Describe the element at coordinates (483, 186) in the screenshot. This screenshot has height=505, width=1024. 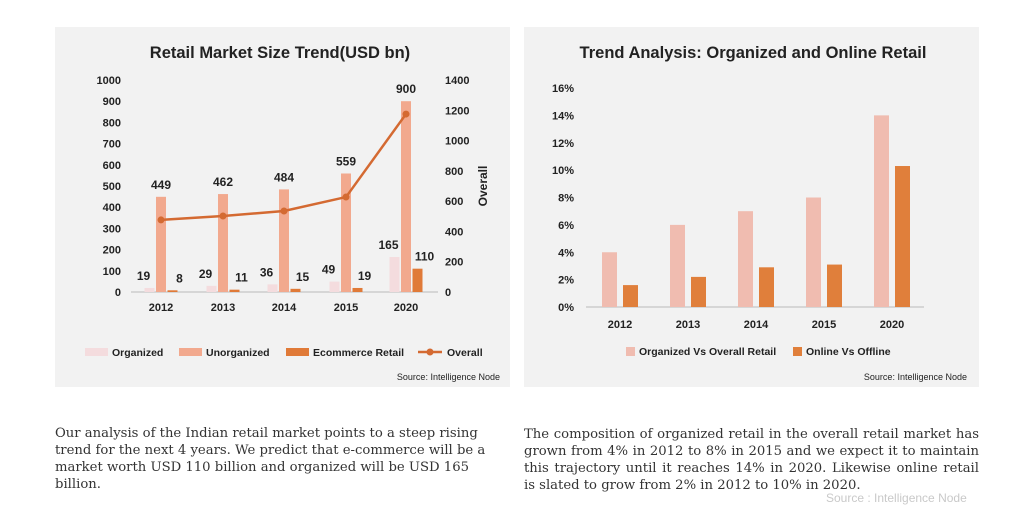
I see `y2-axis-label: Overall` at that location.